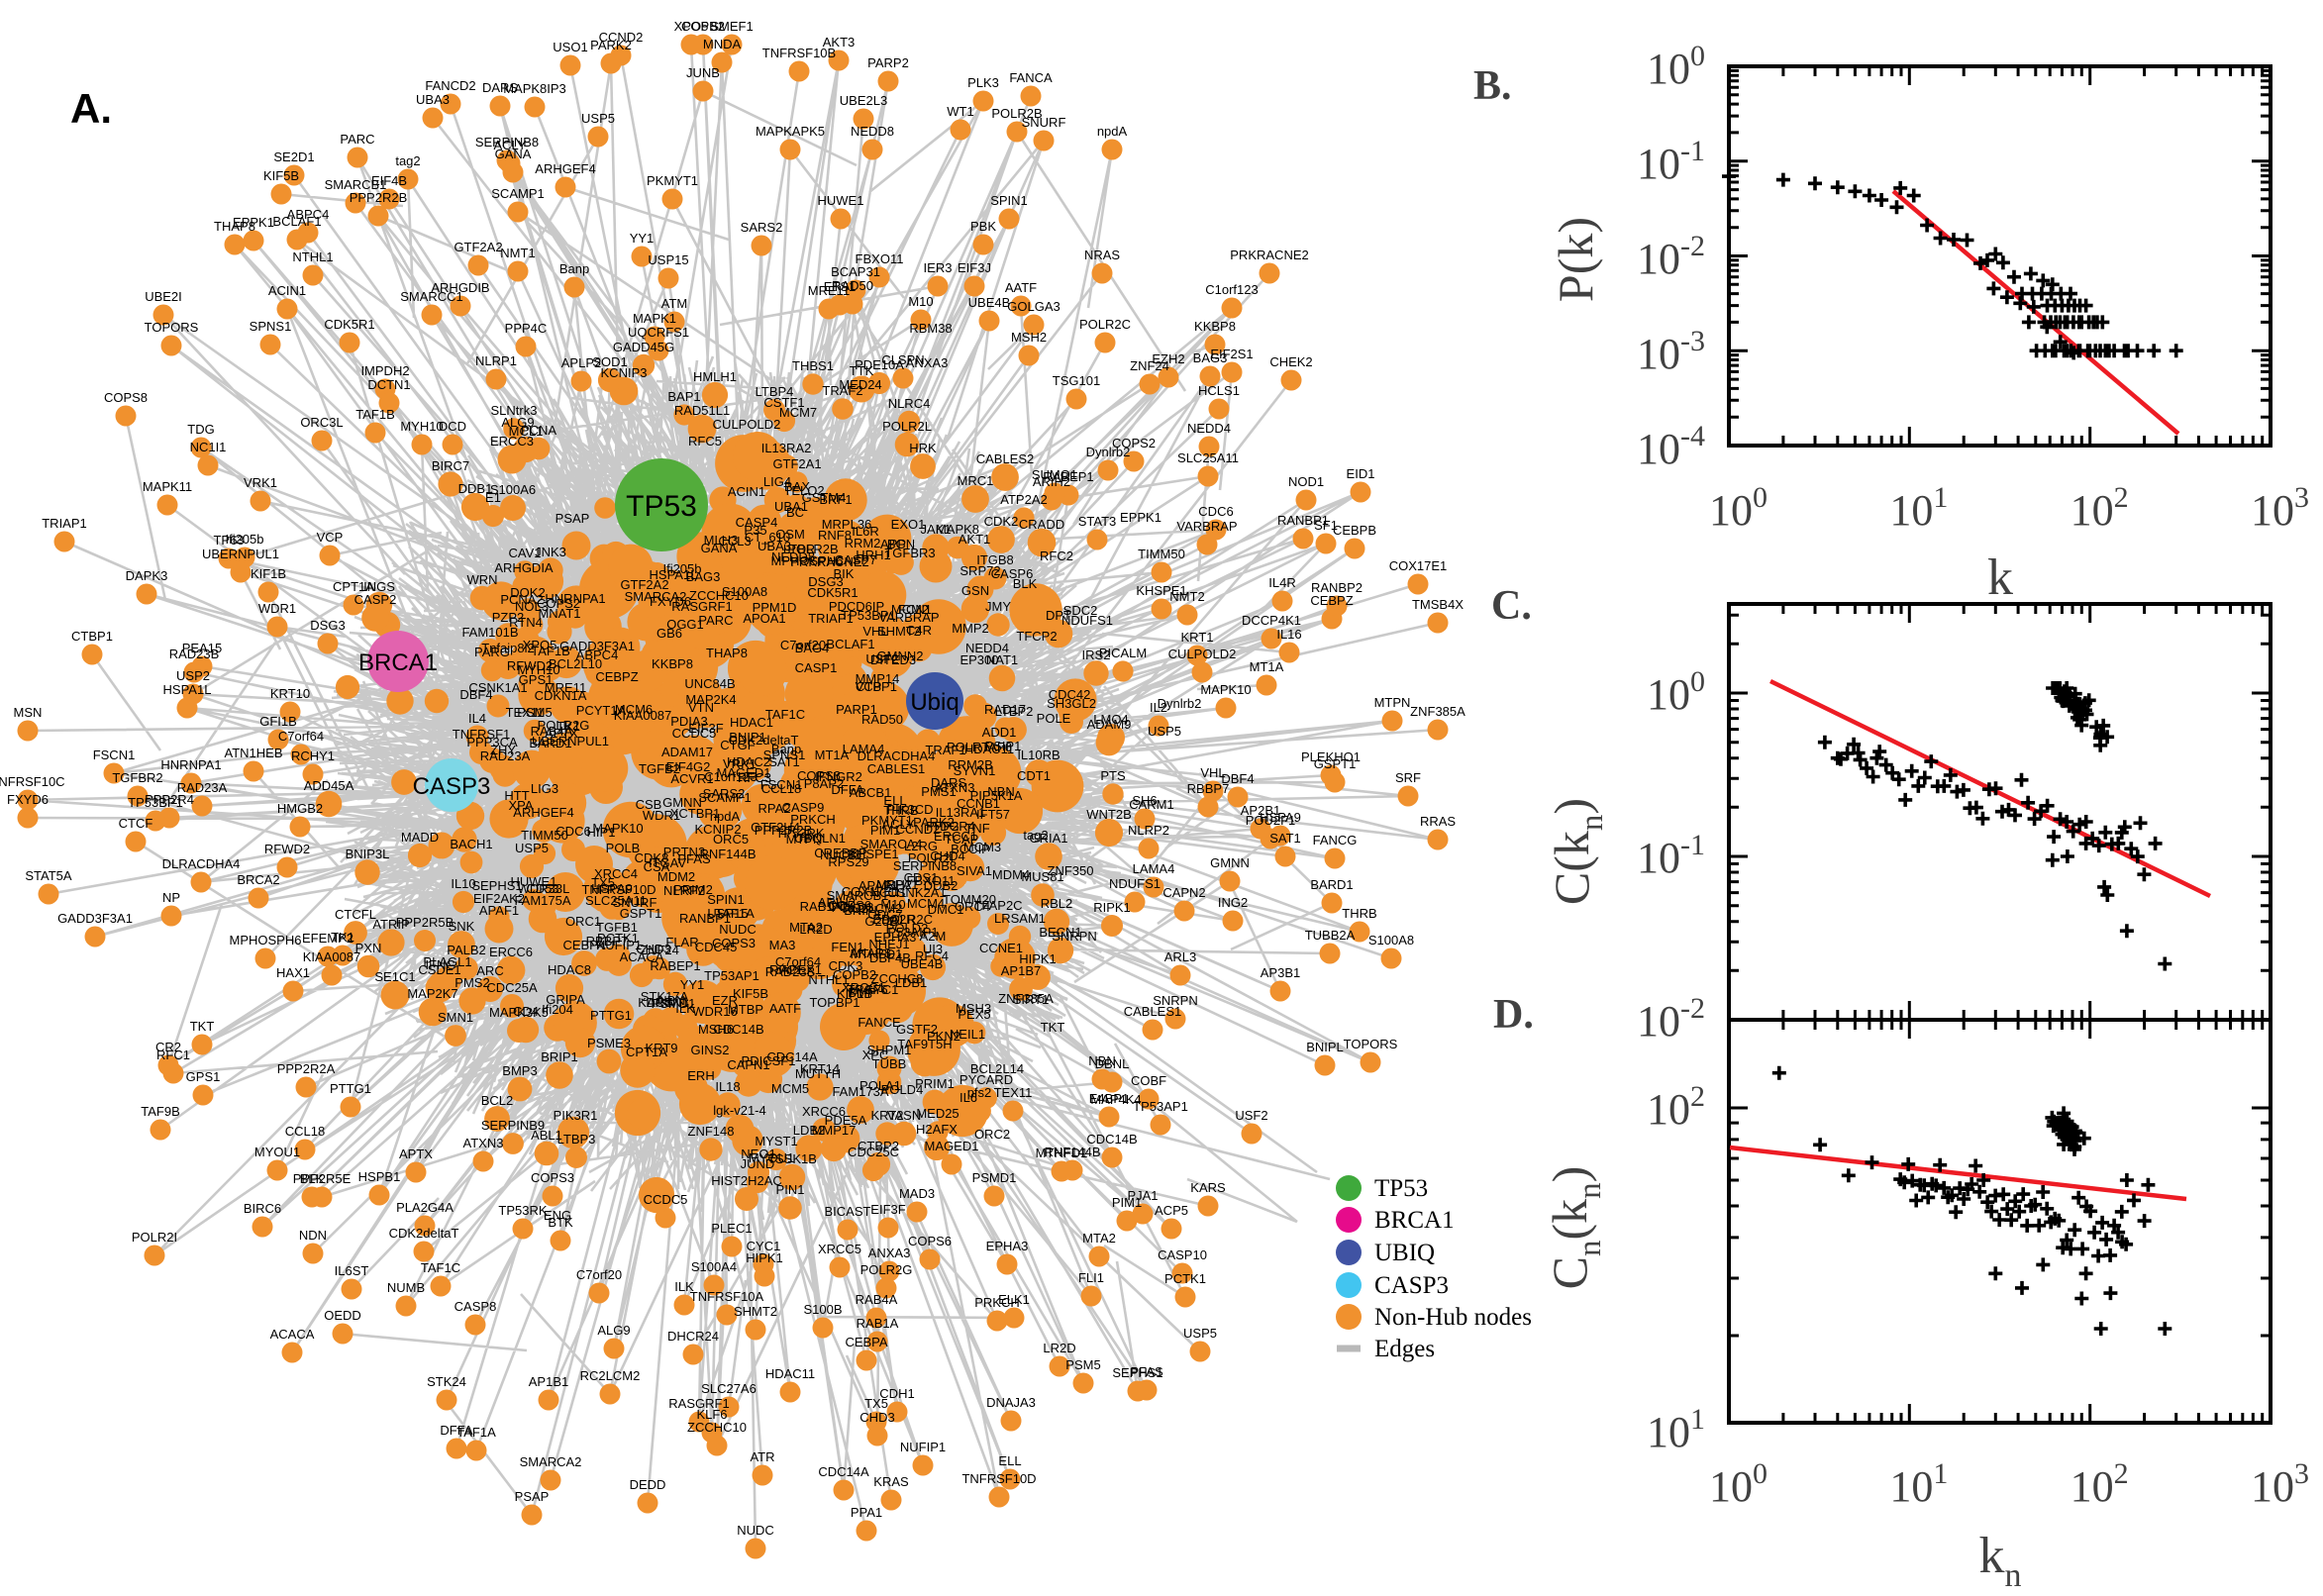 The width and height of the screenshot is (2323, 1596). I want to click on svg-text: NEDD4, so click(1209, 428).